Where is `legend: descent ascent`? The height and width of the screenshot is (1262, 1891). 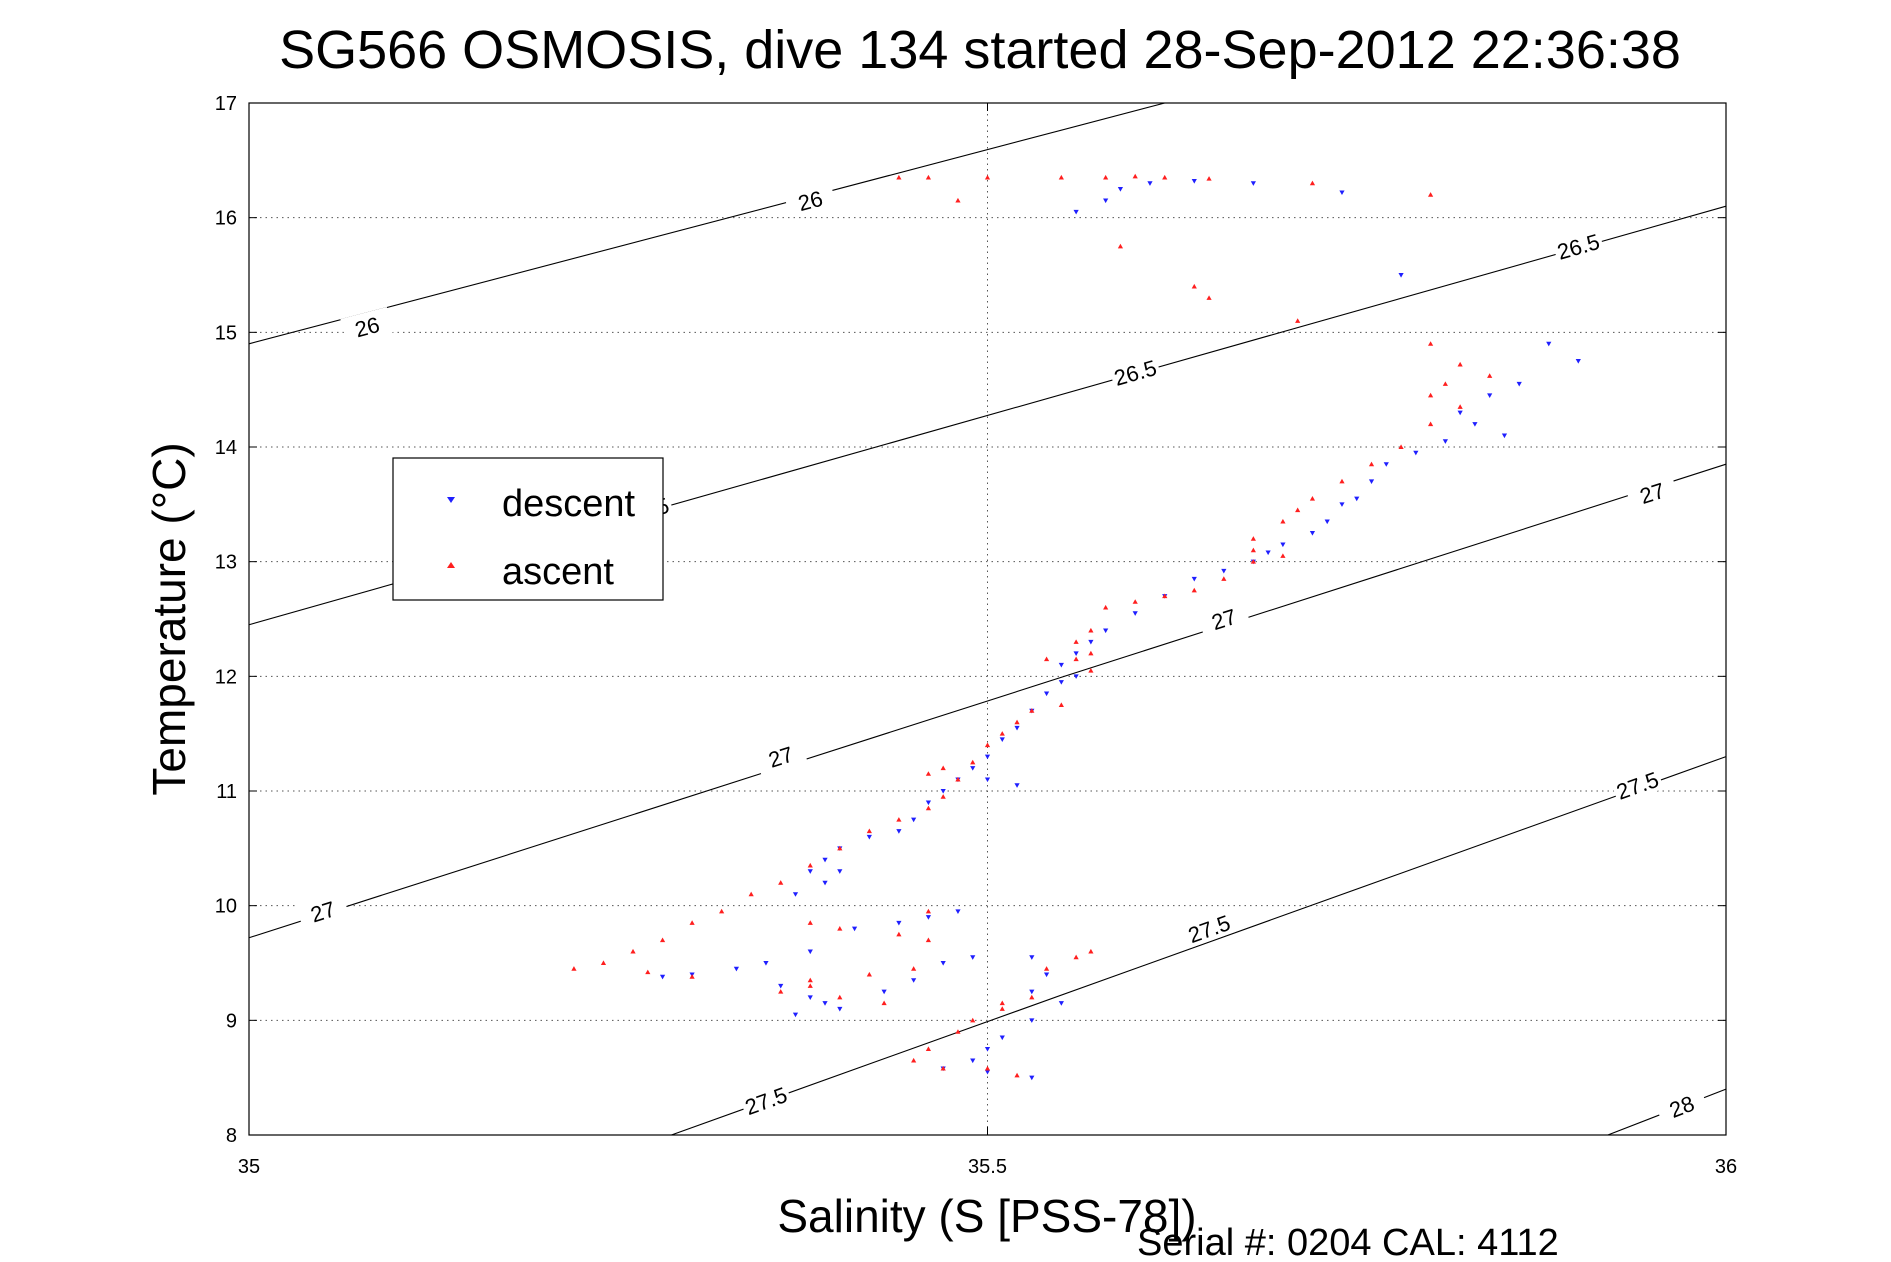 legend: descent ascent is located at coordinates (528, 529).